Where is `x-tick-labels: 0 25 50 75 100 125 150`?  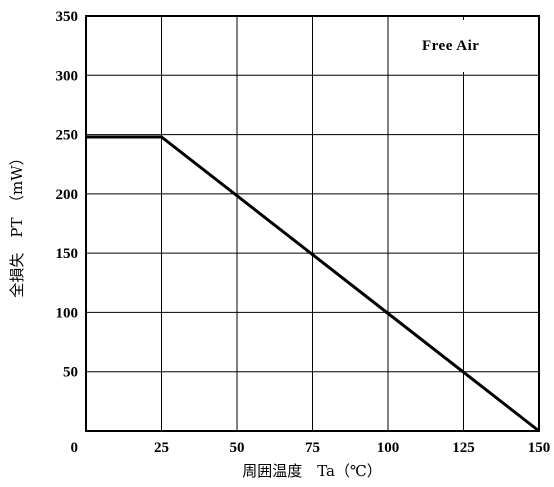
x-tick-labels: 0 25 50 75 100 125 150 is located at coordinates (311, 448).